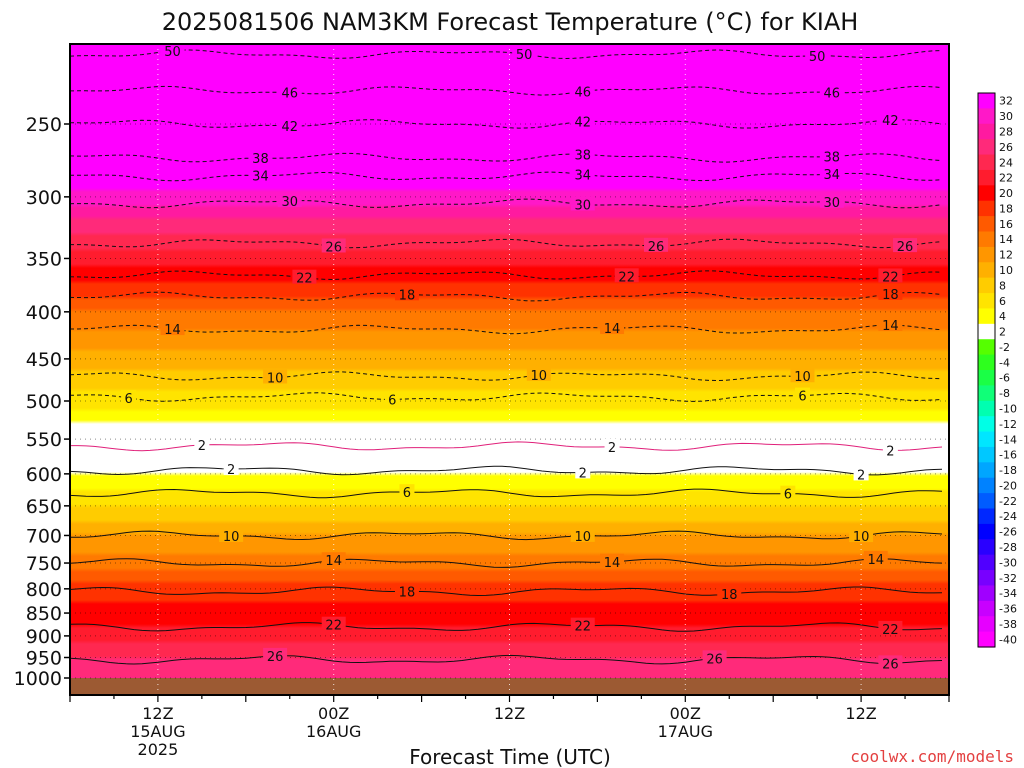  Describe the element at coordinates (1008, 609) in the screenshot. I see `colorbar-label: -36` at that location.